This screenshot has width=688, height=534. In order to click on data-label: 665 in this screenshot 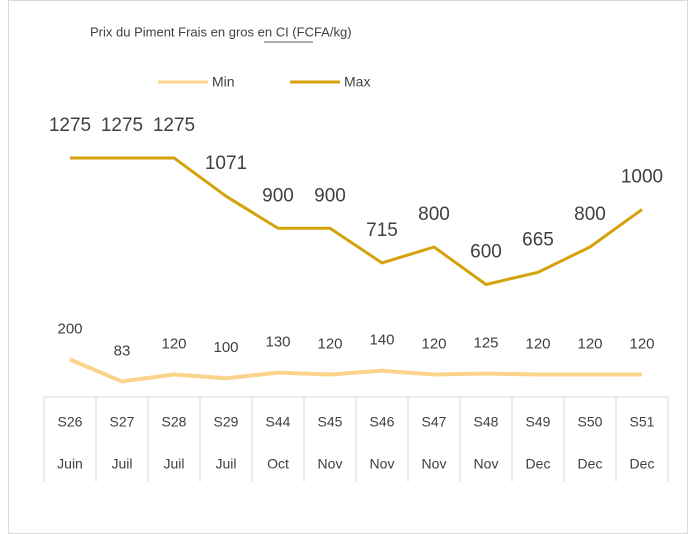, I will do `click(538, 239)`.